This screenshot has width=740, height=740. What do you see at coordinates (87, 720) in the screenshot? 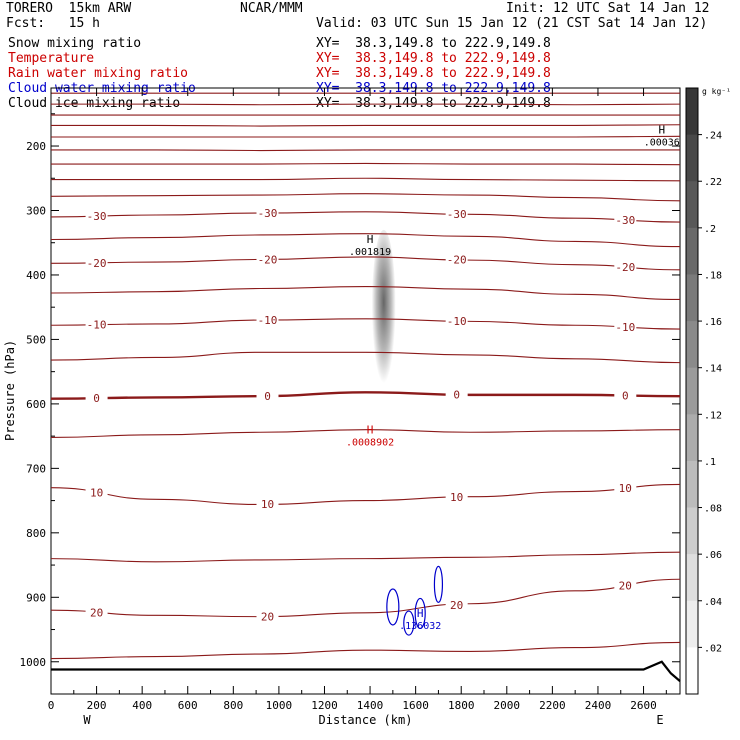
I see `x-end-label-left: W` at bounding box center [87, 720].